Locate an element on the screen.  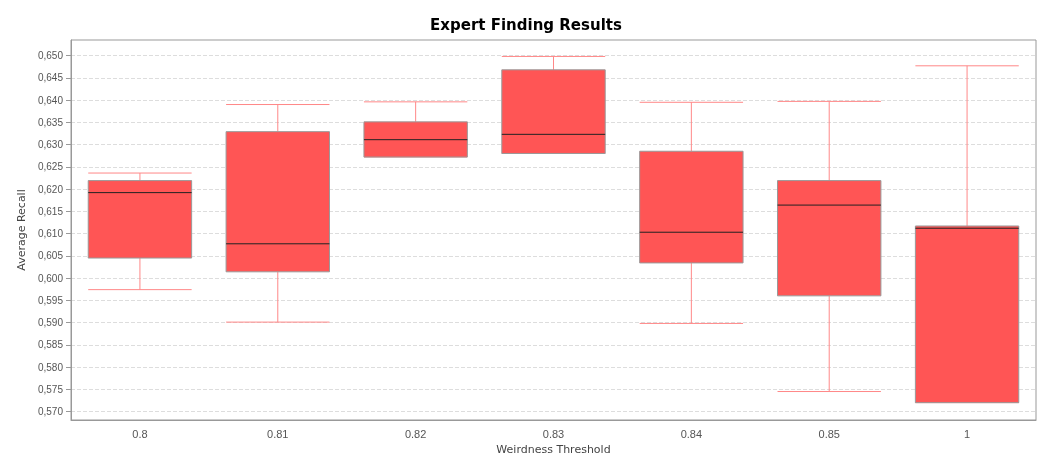
y-tick-label: 0,570 is located at coordinates (50, 412).